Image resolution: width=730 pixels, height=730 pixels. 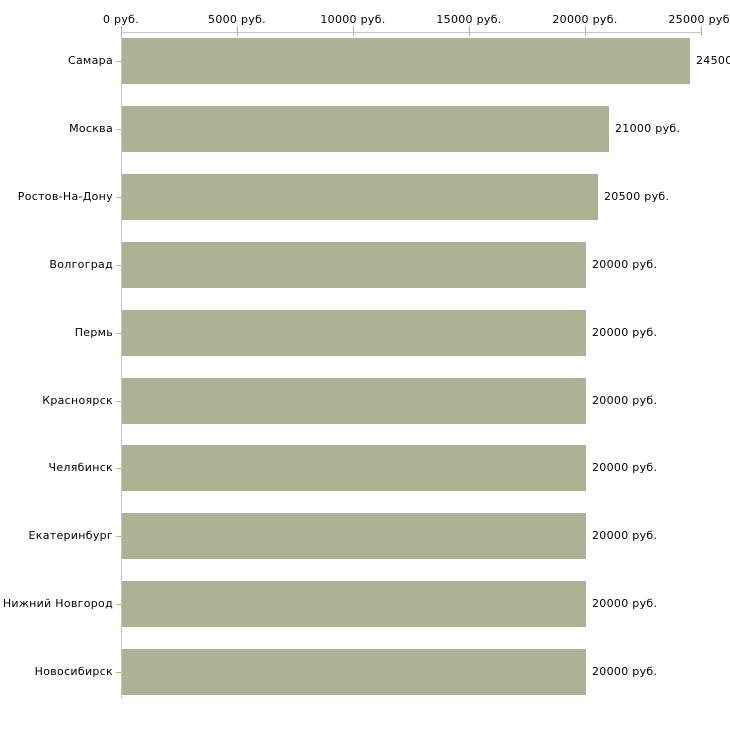 I want to click on category-label: Пермь, so click(x=93, y=332).